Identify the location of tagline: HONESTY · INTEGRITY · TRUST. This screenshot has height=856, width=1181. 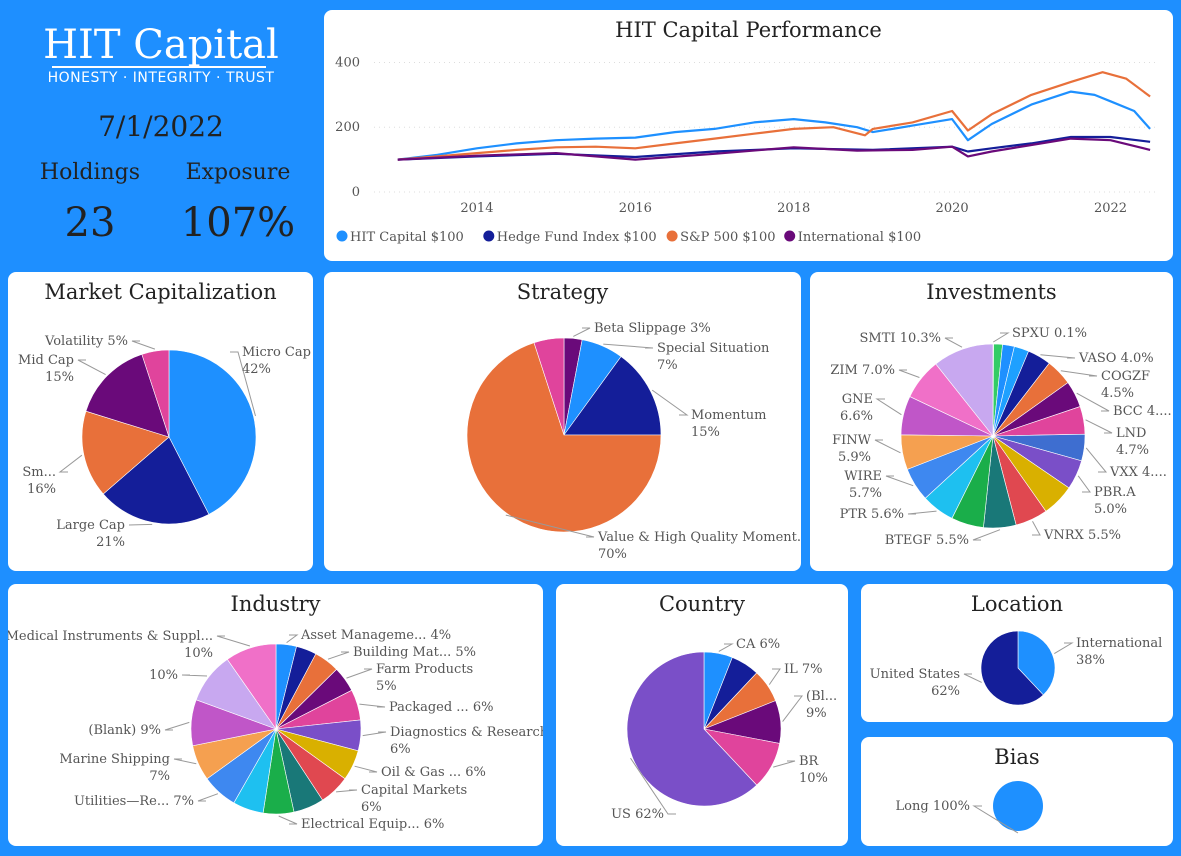
(161, 78).